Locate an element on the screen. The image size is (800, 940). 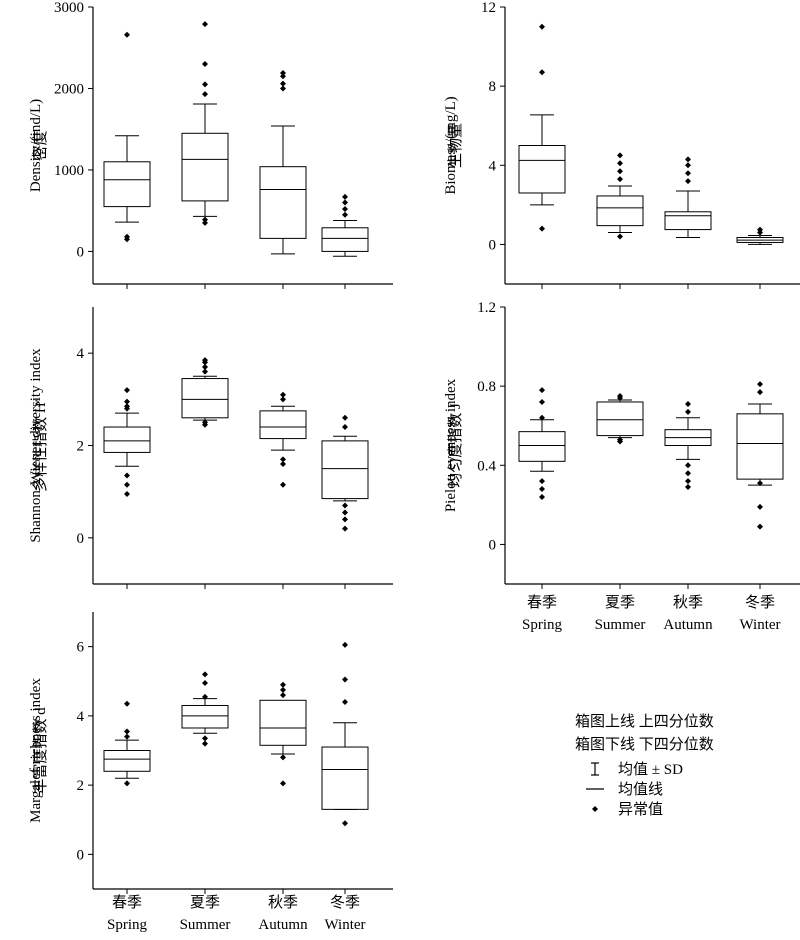
cat-label-cn-autumn-right: 秋季 is located at coordinates (688, 602).